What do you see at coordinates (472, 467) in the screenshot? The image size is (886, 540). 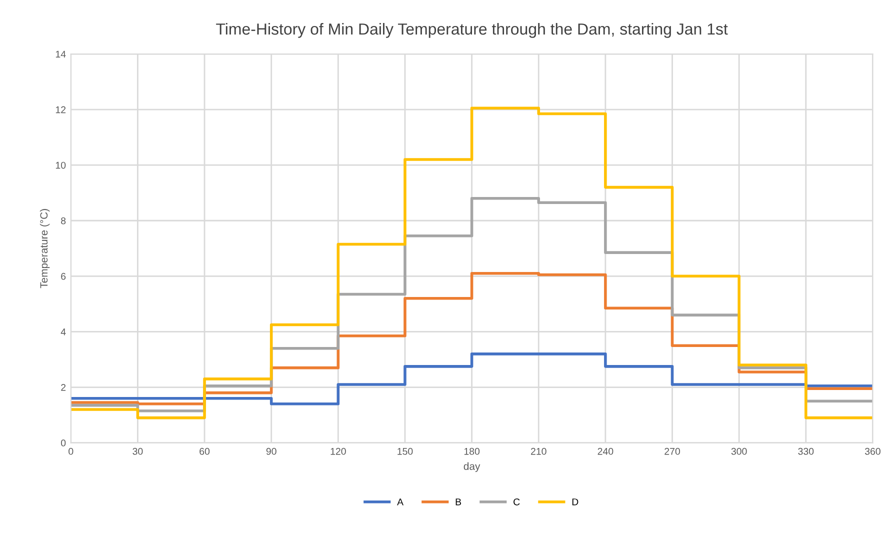 I see `x-axis-title: day` at bounding box center [472, 467].